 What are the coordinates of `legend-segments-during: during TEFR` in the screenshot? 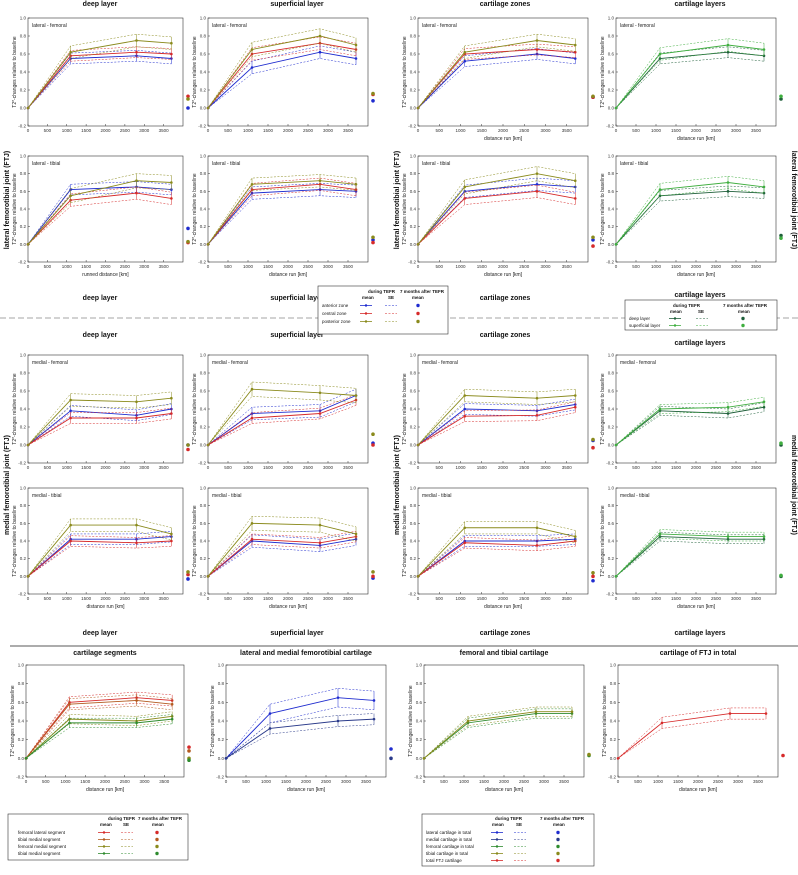 It's located at (122, 818).